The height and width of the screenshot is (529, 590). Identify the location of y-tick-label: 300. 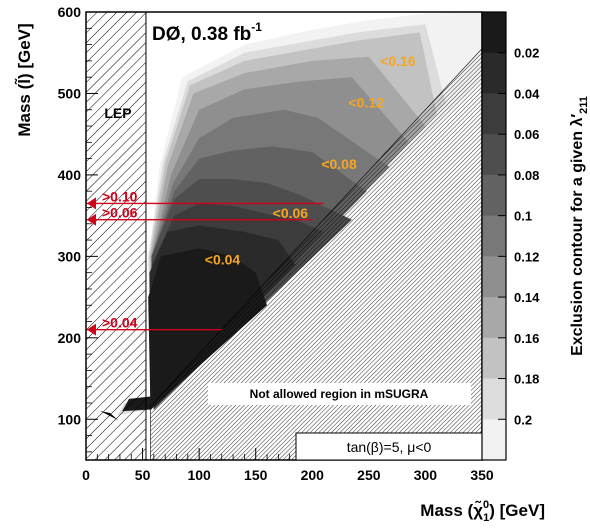
(70, 256).